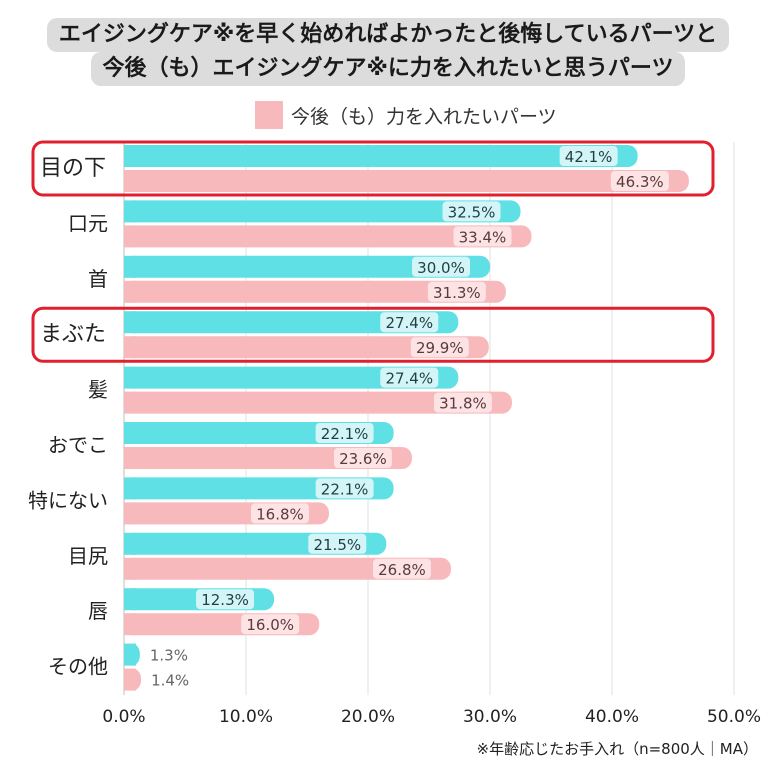  Describe the element at coordinates (734, 717) in the screenshot. I see `x-tick-label: 50.0%` at that location.